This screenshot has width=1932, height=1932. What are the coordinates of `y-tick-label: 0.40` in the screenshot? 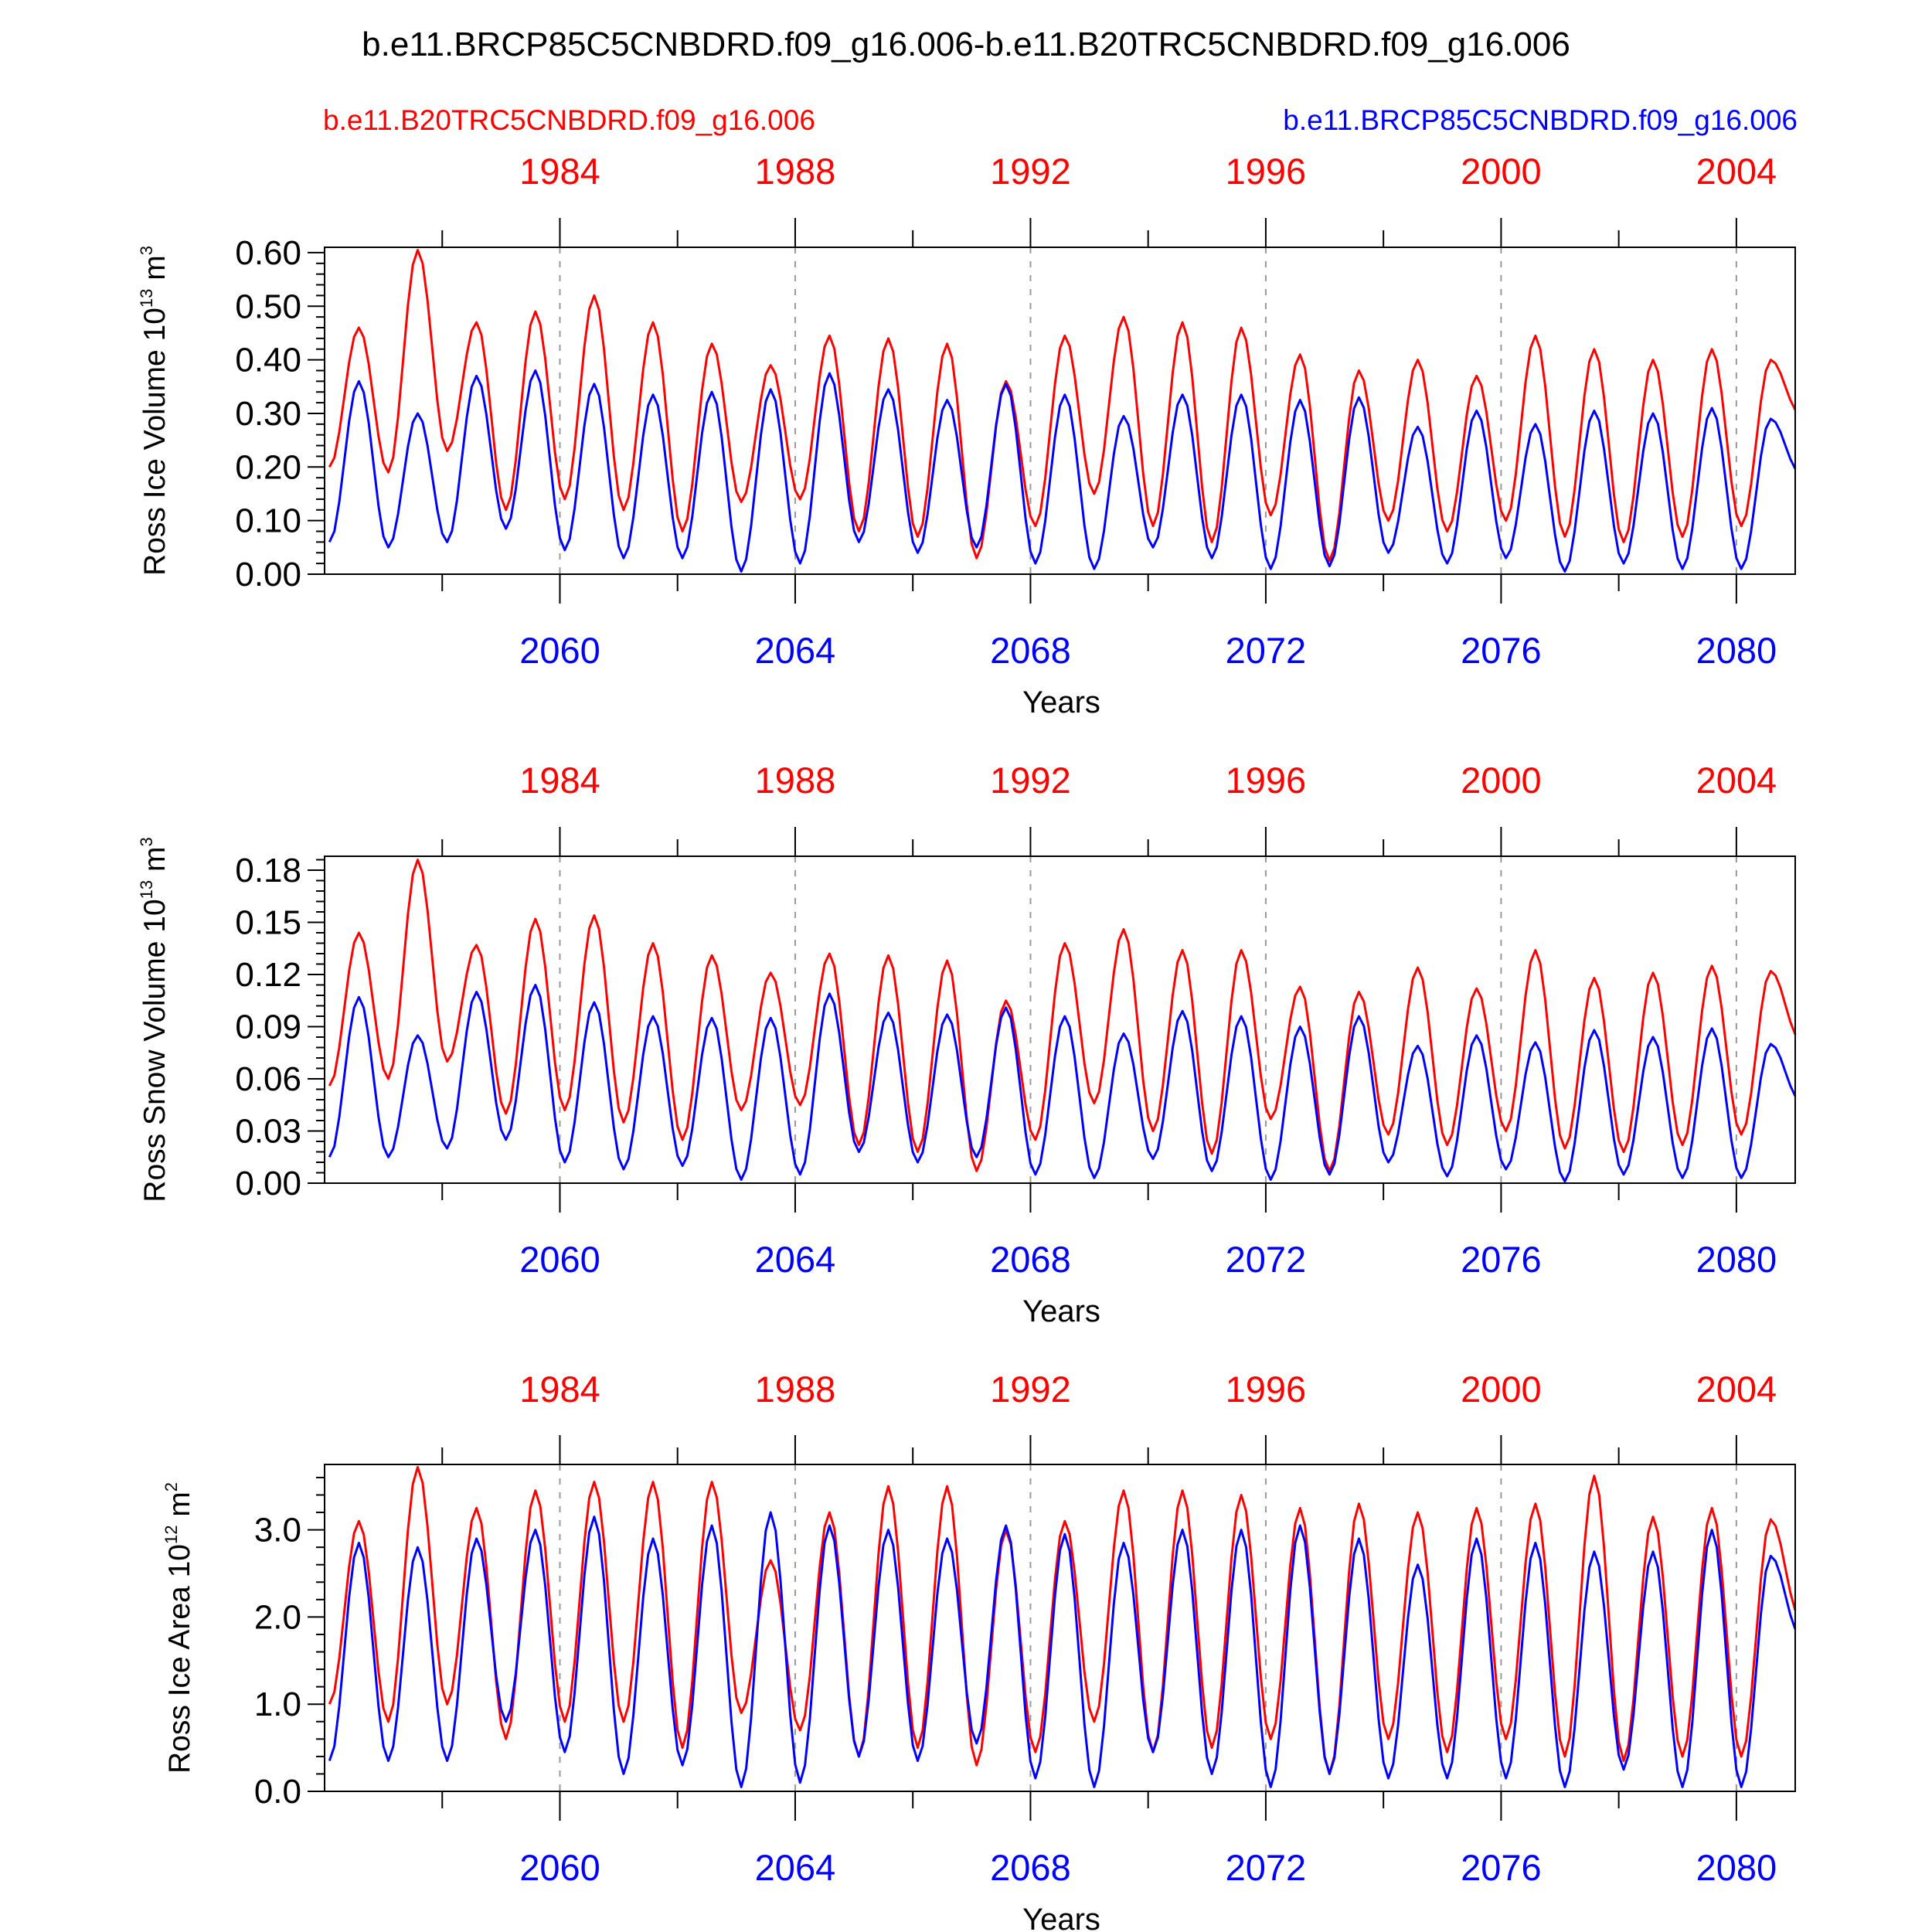 It's located at (268, 360).